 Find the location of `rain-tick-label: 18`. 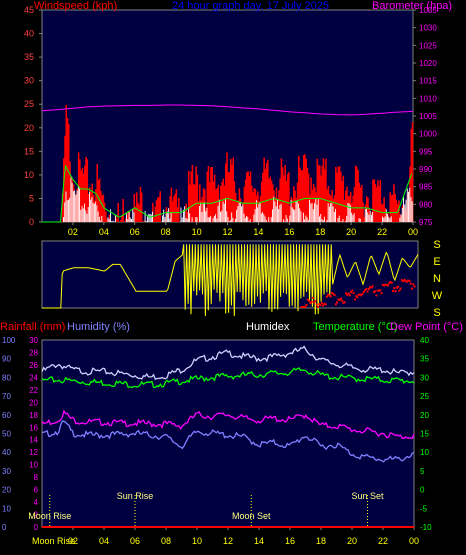

rain-tick-label: 18 is located at coordinates (33, 415).